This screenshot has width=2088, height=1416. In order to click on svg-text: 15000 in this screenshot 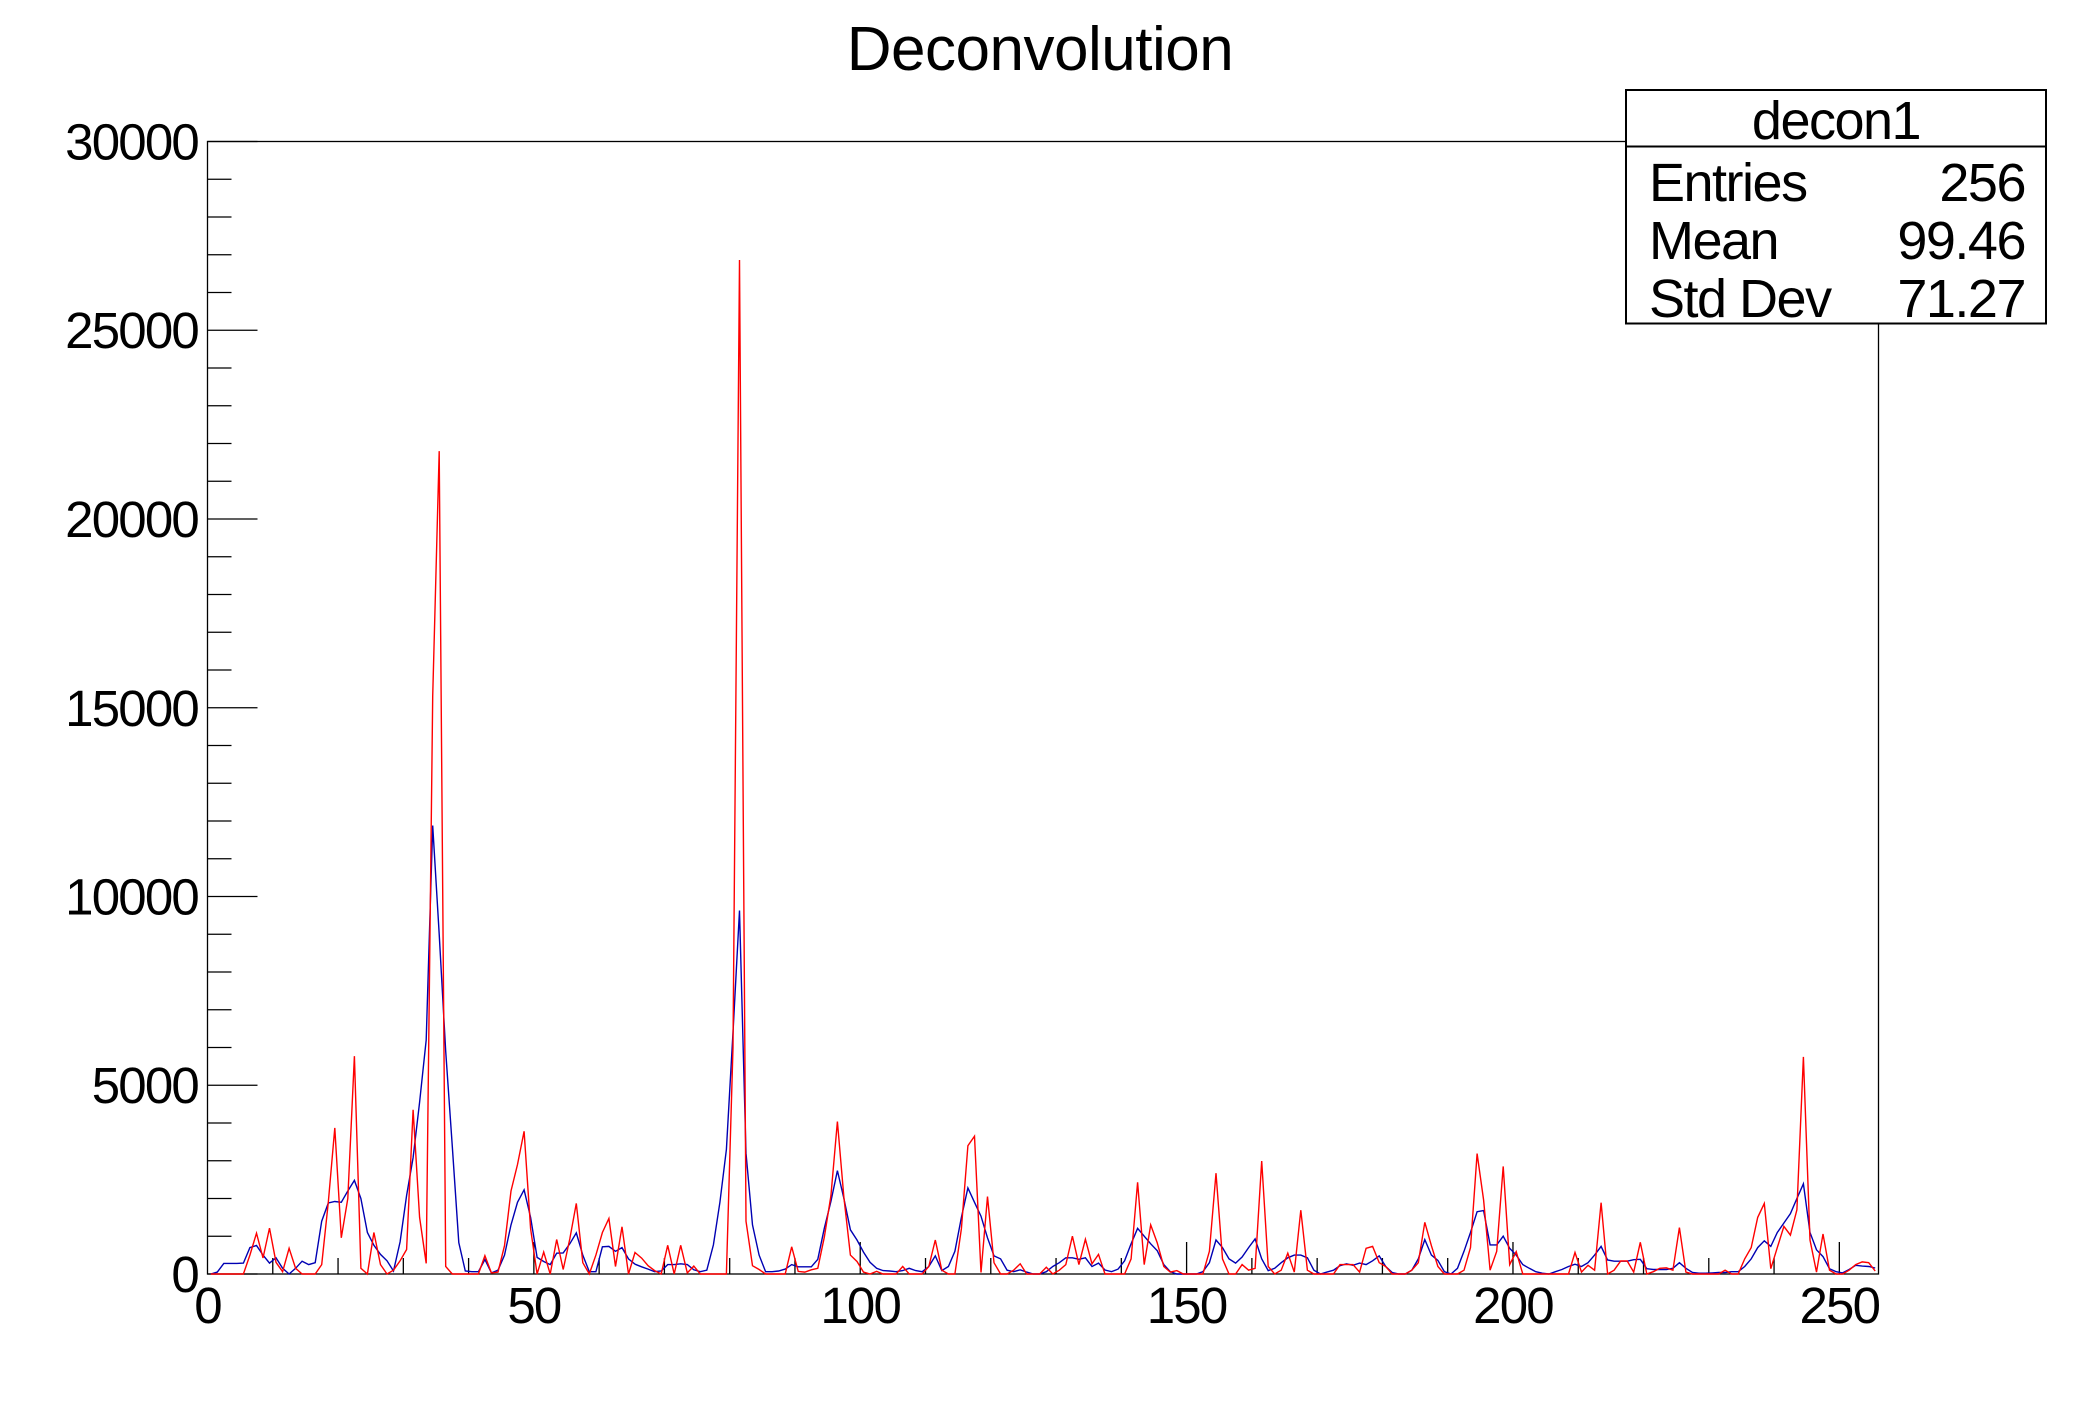, I will do `click(131, 708)`.